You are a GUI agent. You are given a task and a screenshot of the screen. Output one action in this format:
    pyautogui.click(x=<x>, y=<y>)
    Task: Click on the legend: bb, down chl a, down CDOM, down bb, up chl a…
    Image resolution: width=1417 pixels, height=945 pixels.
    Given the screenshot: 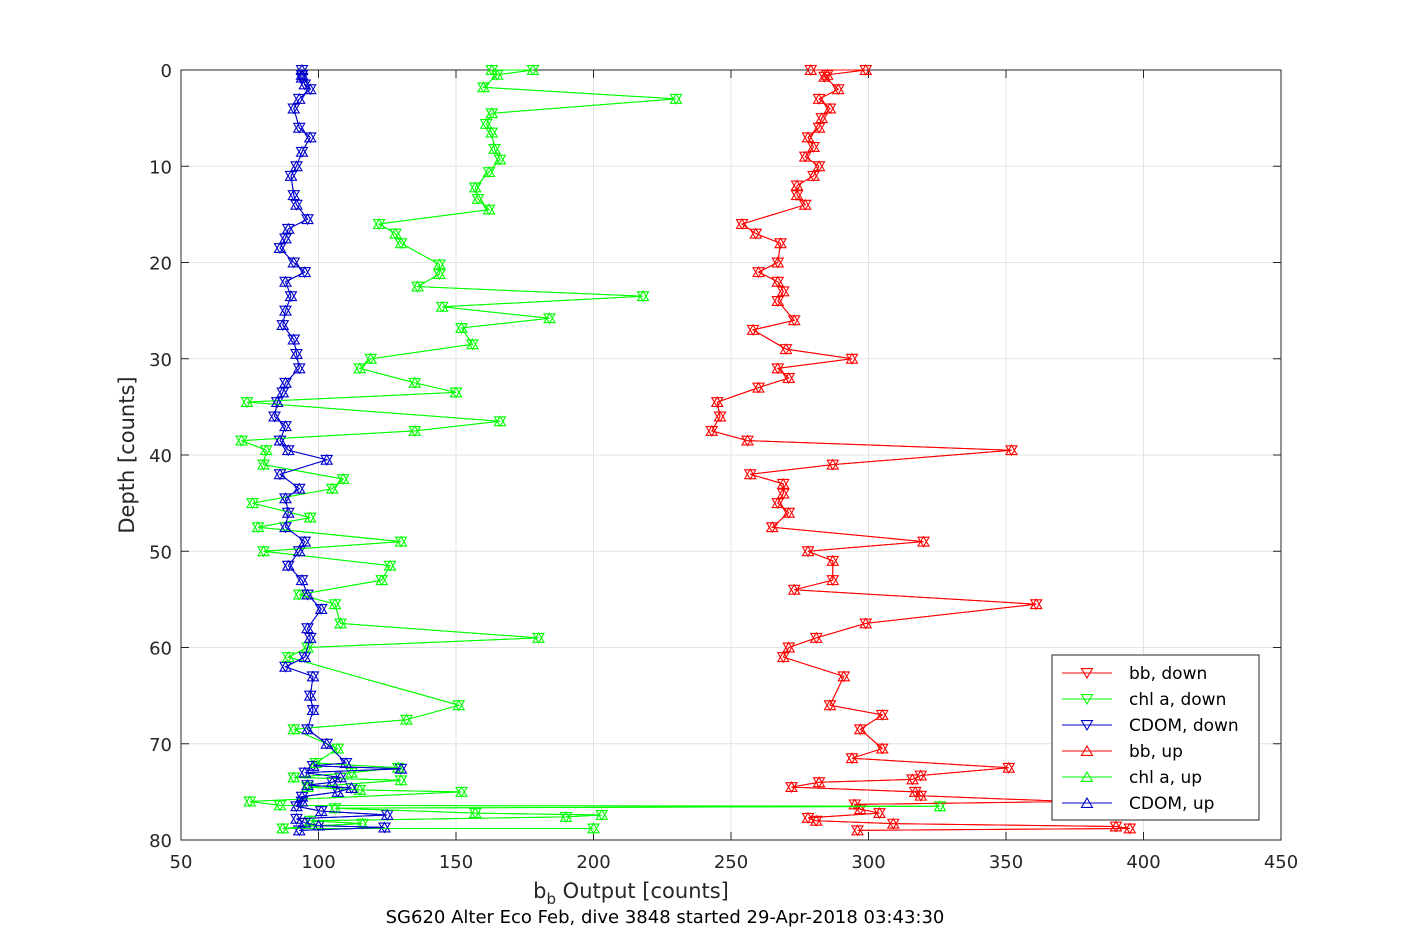 What is the action you would take?
    pyautogui.click(x=1155, y=737)
    